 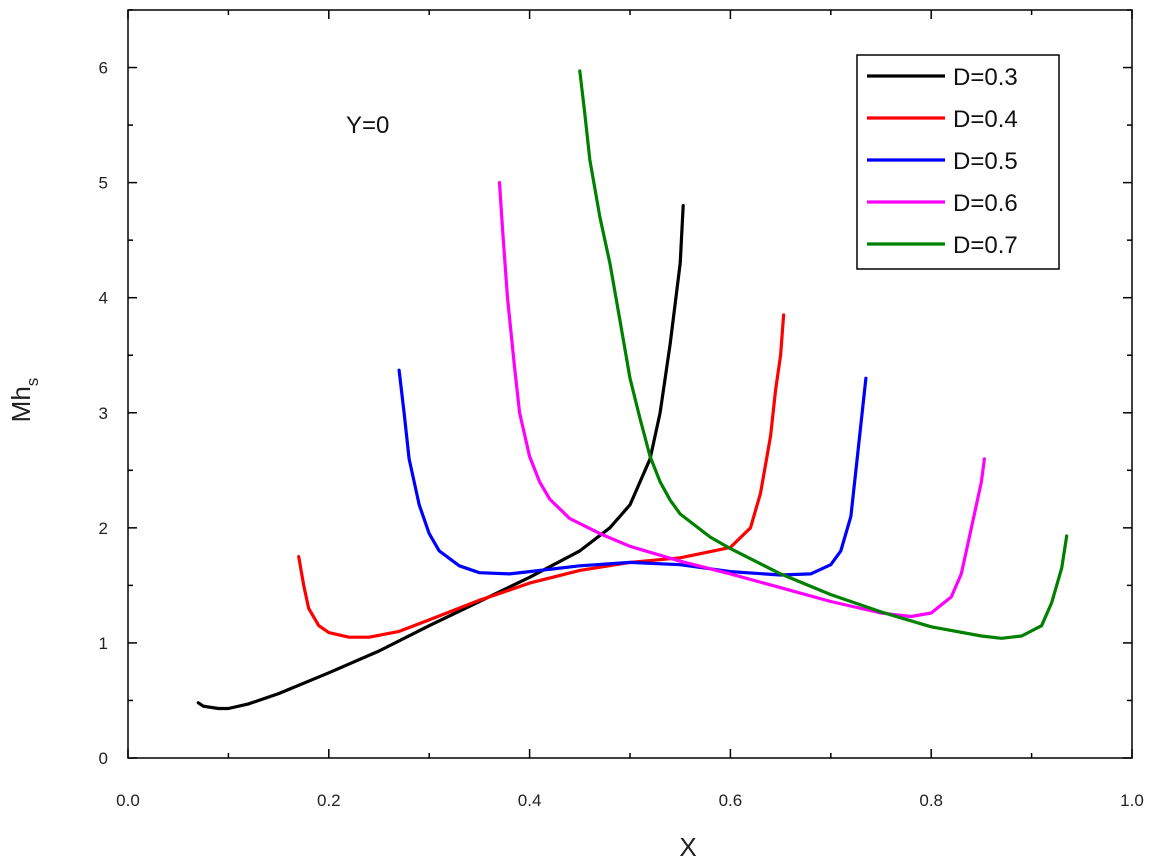 I want to click on y-axis-title-main: Mh, so click(x=21, y=404).